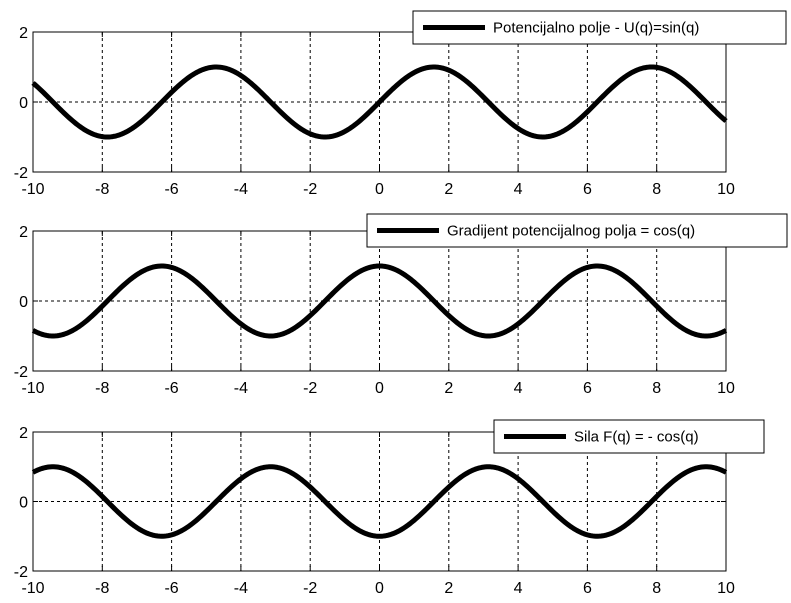 Image resolution: width=791 pixels, height=603 pixels. What do you see at coordinates (571, 231) in the screenshot?
I see `legend-label: Gradijent potencijalnog polja = cos(q)` at bounding box center [571, 231].